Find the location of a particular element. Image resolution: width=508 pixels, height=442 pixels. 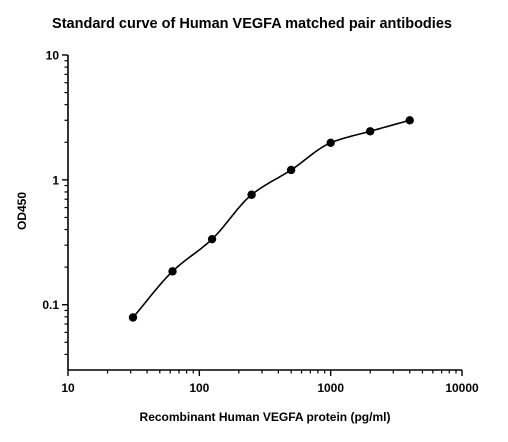

y-tick-label: 10 is located at coordinates (53, 56).